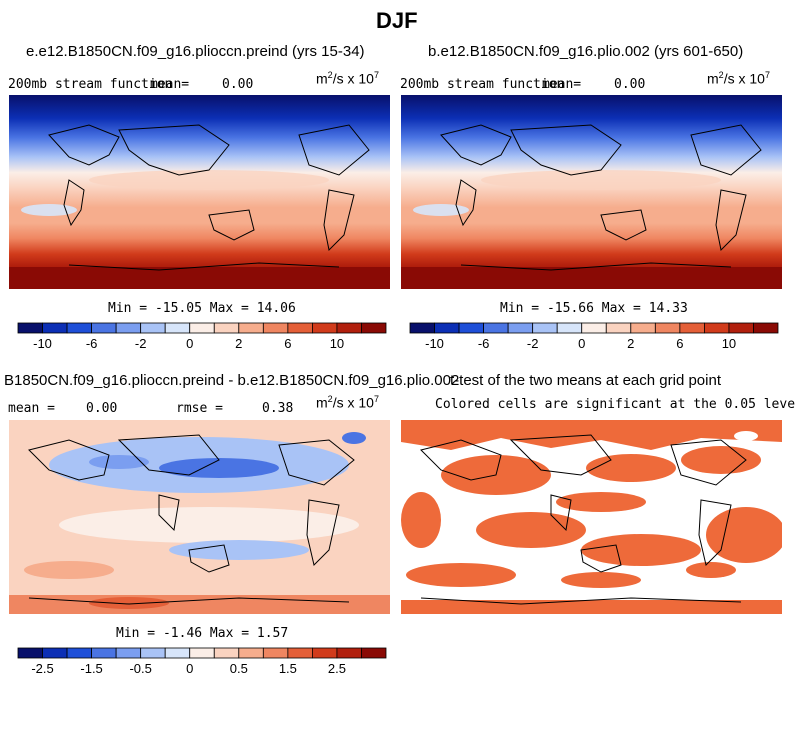 The width and height of the screenshot is (795, 733). I want to click on panel-a-mean-value: 0.00, so click(238, 84).